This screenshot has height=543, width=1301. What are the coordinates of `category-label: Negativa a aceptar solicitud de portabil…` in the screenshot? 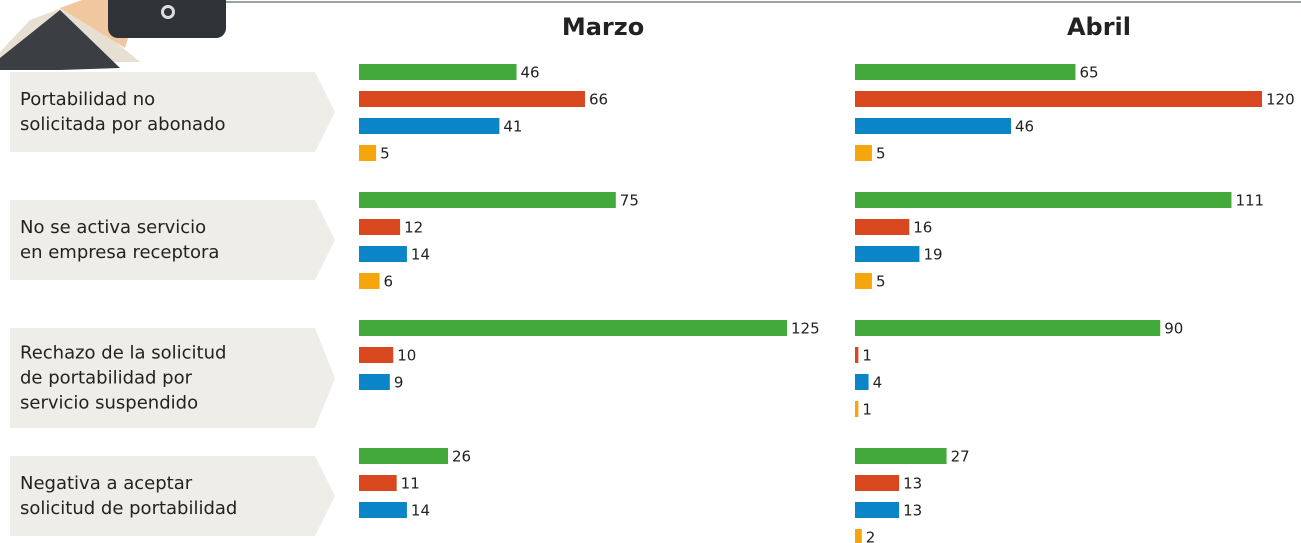 It's located at (129, 496).